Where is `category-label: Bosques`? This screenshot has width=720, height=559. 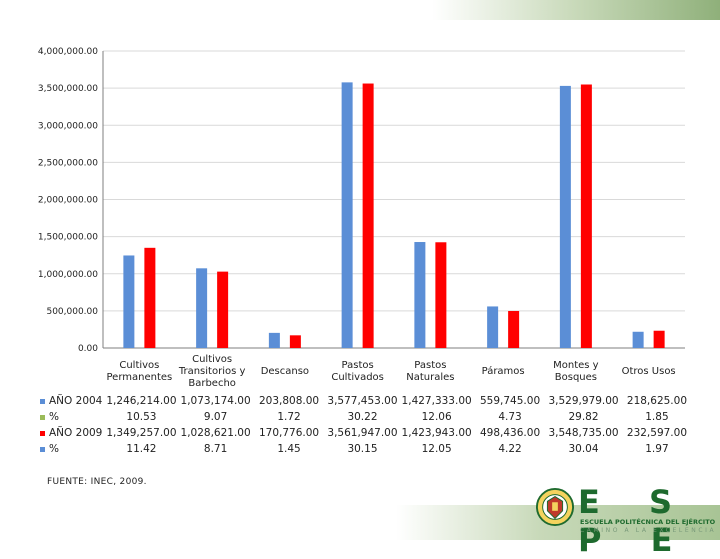 category-label: Bosques is located at coordinates (576, 377).